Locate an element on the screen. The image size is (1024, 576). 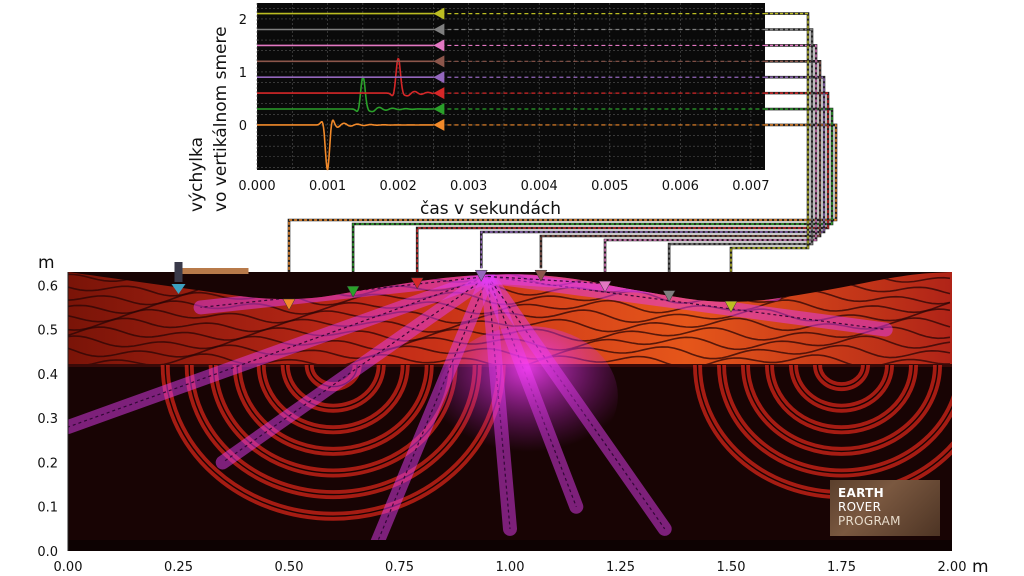
x-tick-label: 2.00 is located at coordinates (952, 567).